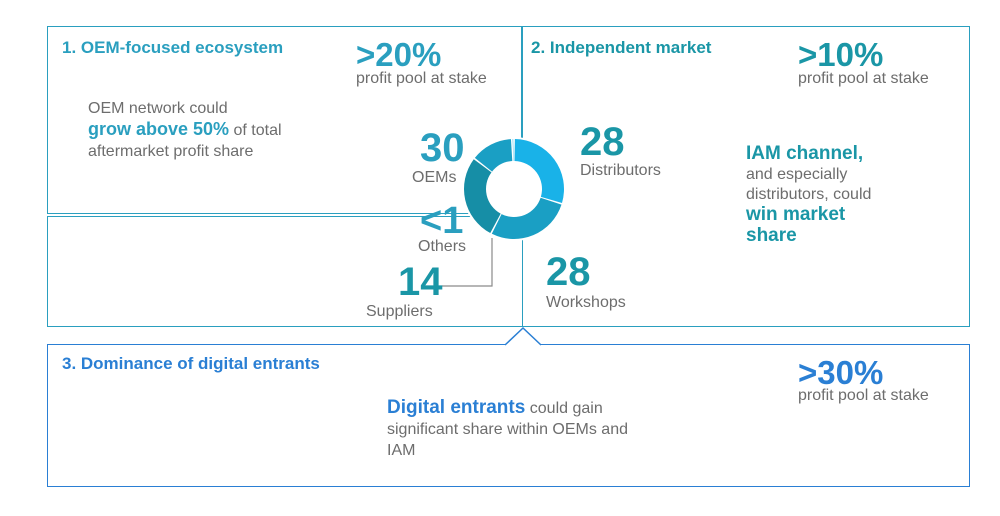 The height and width of the screenshot is (516, 1000). Describe the element at coordinates (493, 155) in the screenshot. I see `donut-slice-suppliers` at that location.